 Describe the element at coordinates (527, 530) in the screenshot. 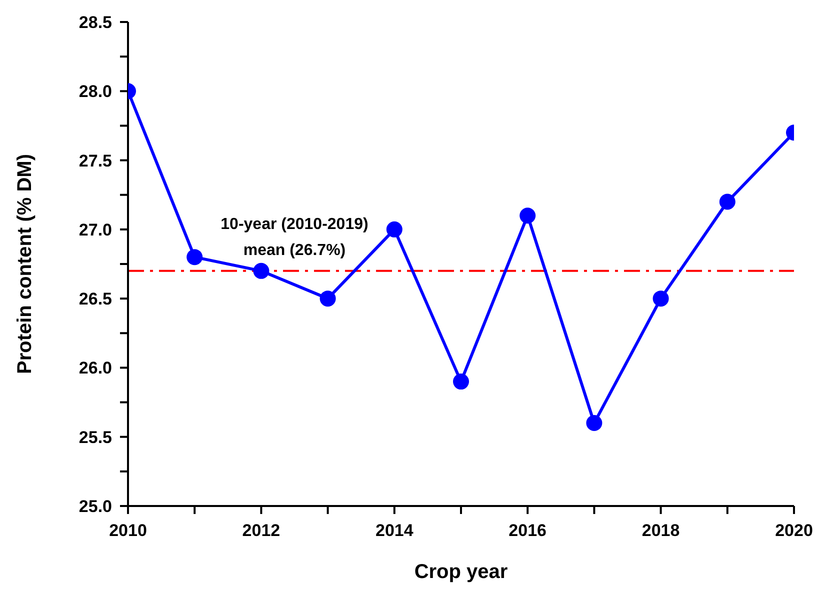

I see `x-tick-label: 2016` at that location.